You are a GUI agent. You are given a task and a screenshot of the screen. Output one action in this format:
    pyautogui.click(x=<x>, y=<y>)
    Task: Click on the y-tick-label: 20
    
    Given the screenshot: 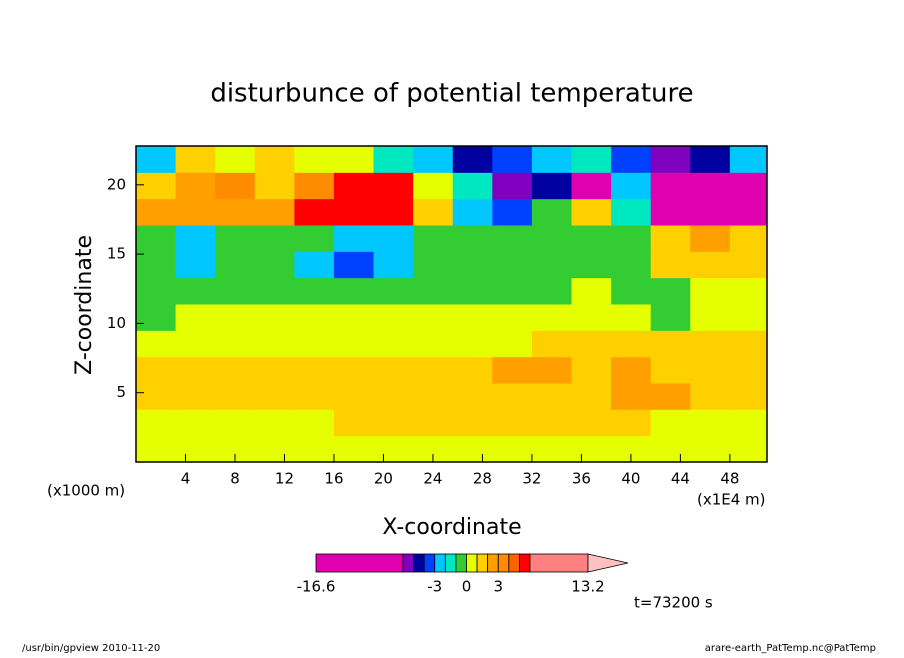 What is the action you would take?
    pyautogui.click(x=116, y=184)
    